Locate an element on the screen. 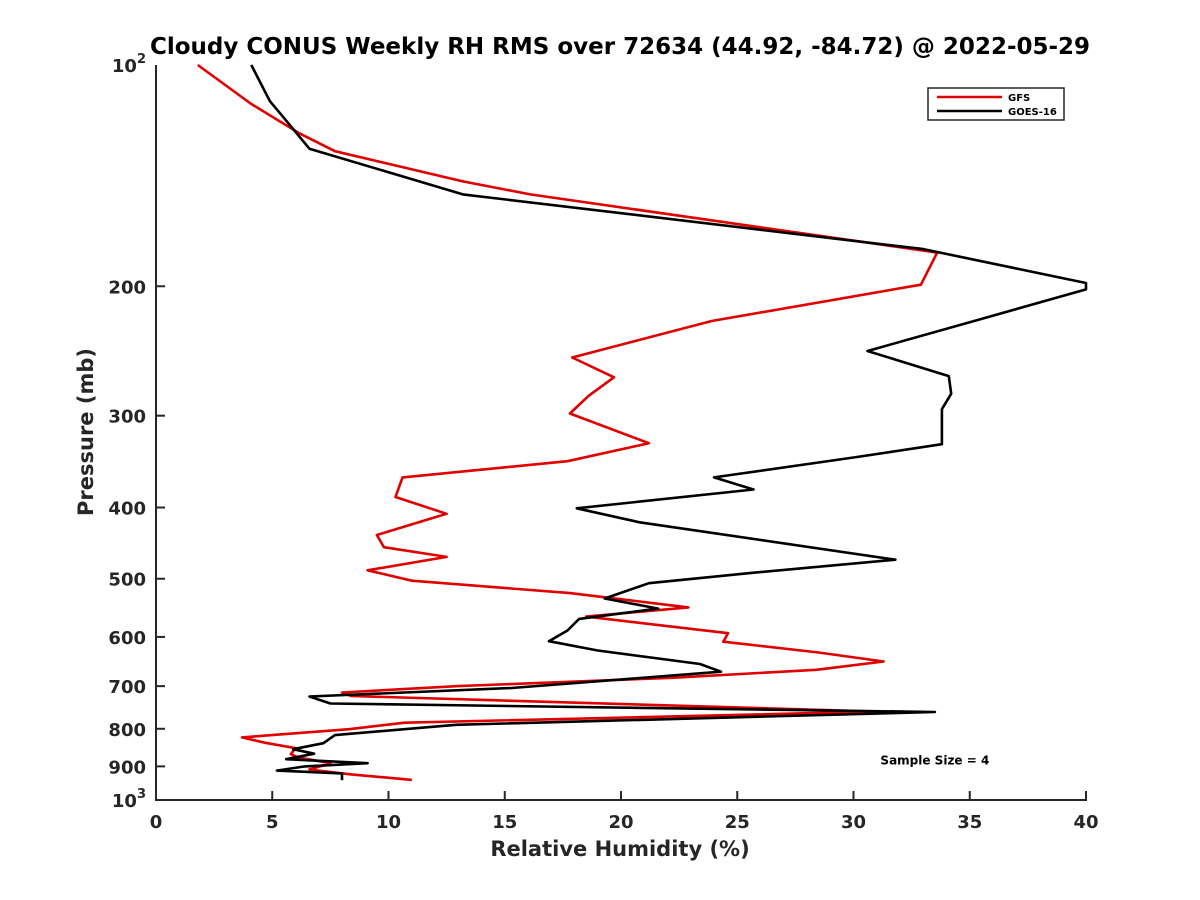  y-tick-exponent: 3 is located at coordinates (141, 794).